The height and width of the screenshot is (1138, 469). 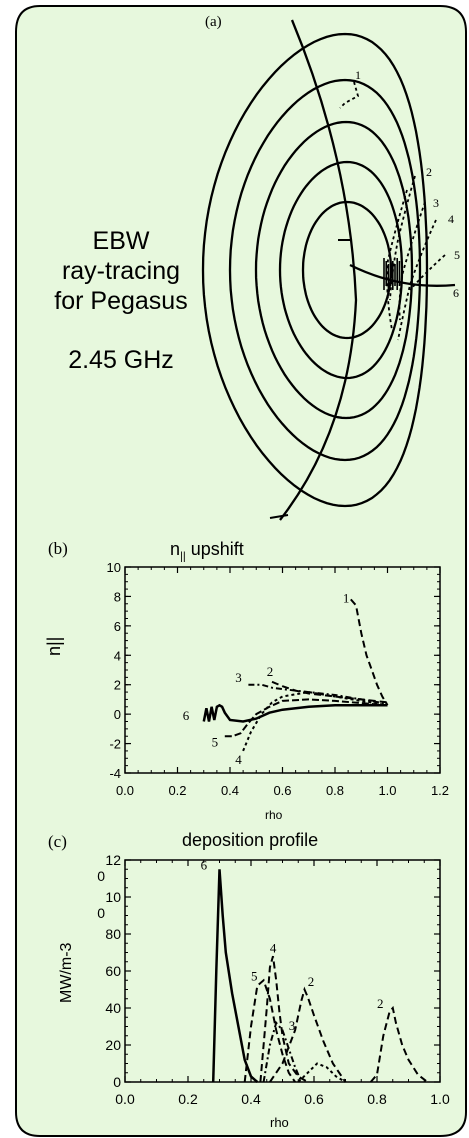 I want to click on heading-line: ray-tracing, so click(x=121, y=271).